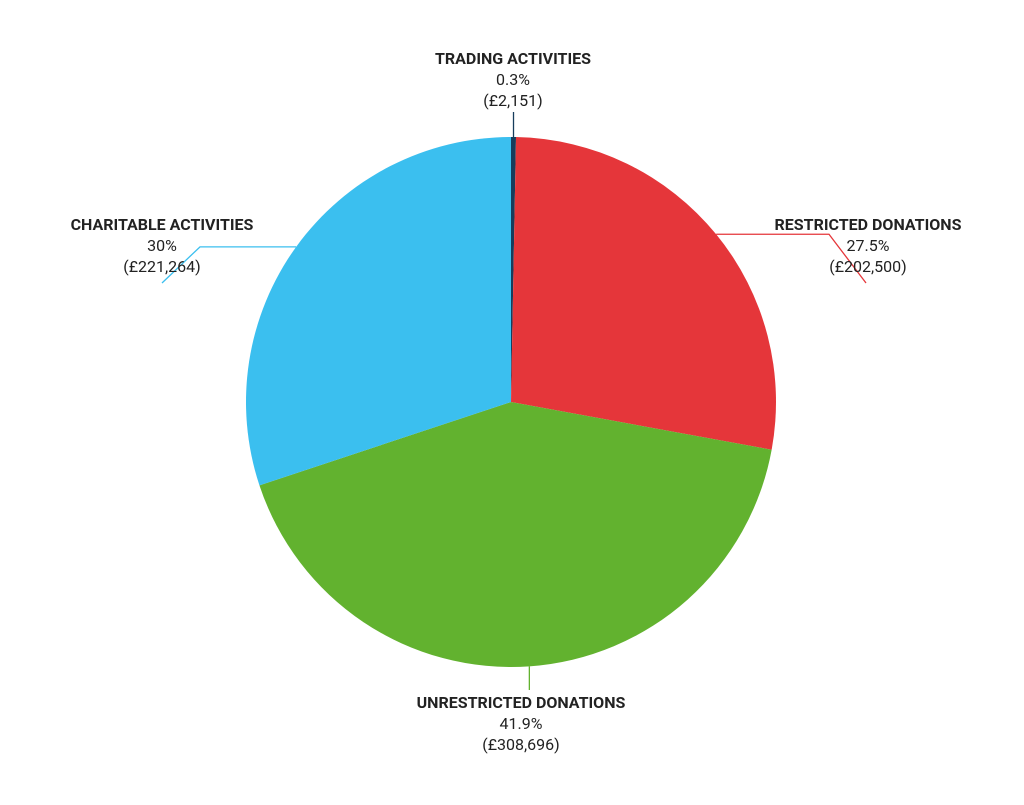 This screenshot has height=805, width=1024. Describe the element at coordinates (520, 744) in the screenshot. I see `slice-amount: (£308,696)` at that location.